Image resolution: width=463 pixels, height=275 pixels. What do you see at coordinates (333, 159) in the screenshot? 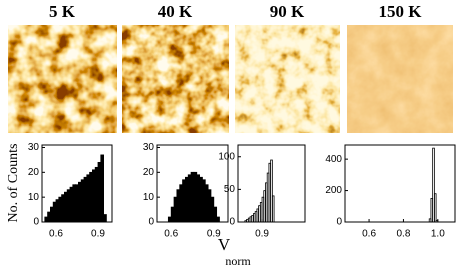
I see `y-tick-label: 400` at bounding box center [333, 159].